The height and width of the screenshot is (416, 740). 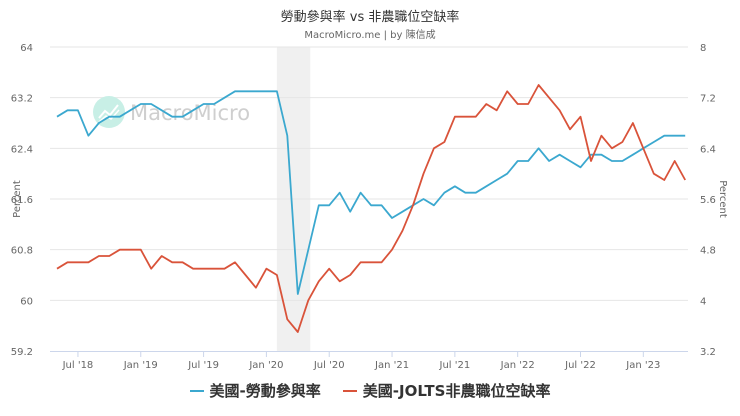 What do you see at coordinates (26, 301) in the screenshot?
I see `left-tick-label: 60` at bounding box center [26, 301].